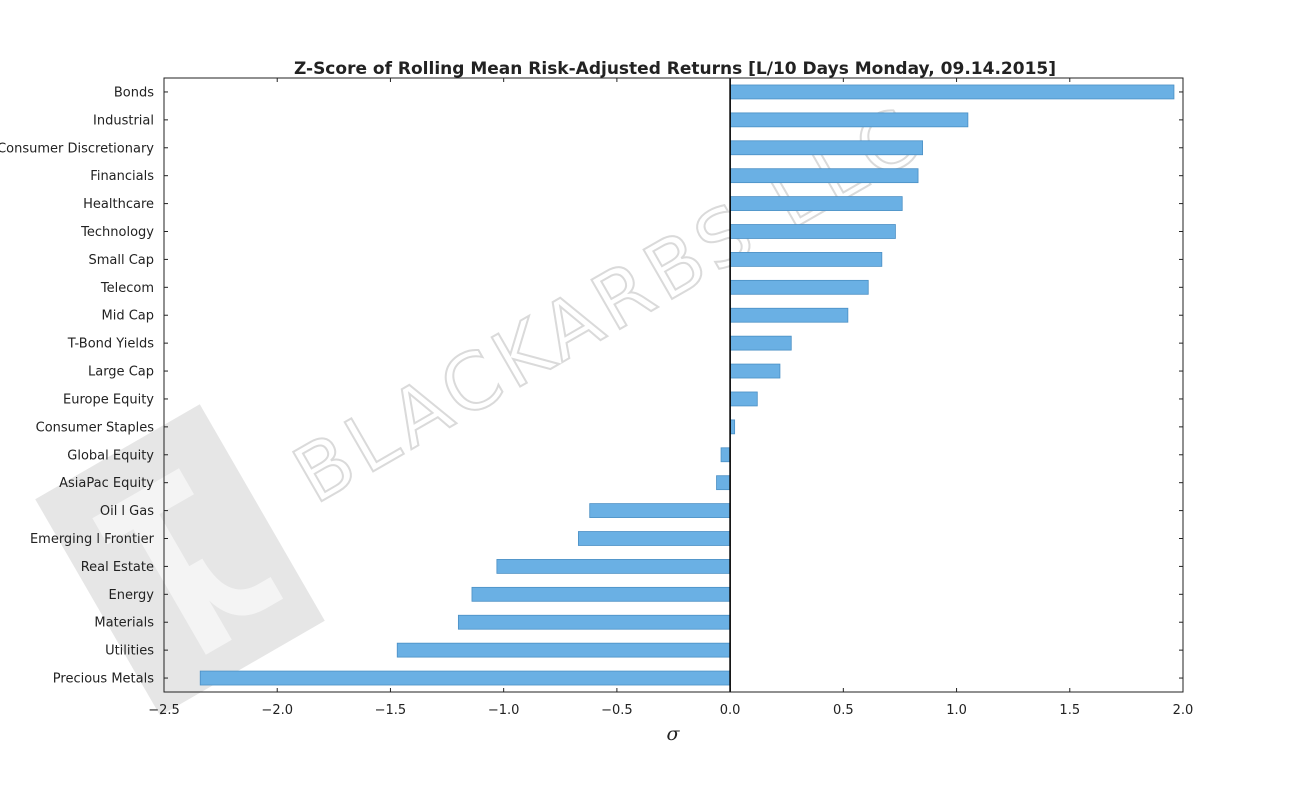 The height and width of the screenshot is (792, 1314). I want to click on x-tick-label: 2.0, so click(1183, 710).